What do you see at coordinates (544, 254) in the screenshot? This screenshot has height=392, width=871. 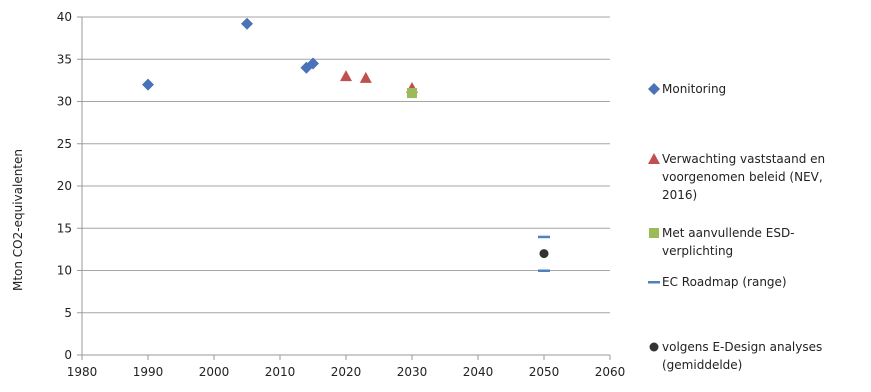 I see `data-point-s4-p0` at bounding box center [544, 254].